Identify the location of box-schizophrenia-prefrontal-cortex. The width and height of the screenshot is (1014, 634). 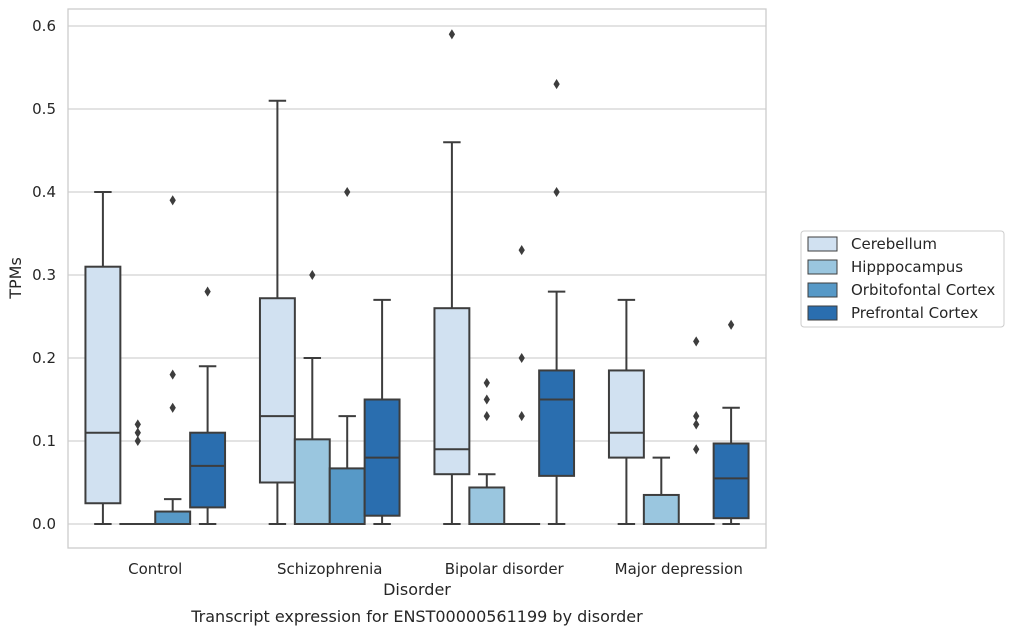
(382, 411).